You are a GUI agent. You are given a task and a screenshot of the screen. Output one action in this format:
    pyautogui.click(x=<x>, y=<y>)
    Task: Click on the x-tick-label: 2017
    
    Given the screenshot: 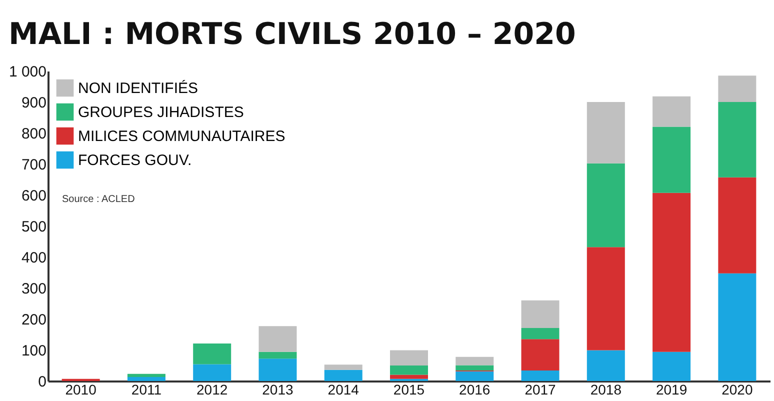 What is the action you would take?
    pyautogui.click(x=540, y=390)
    